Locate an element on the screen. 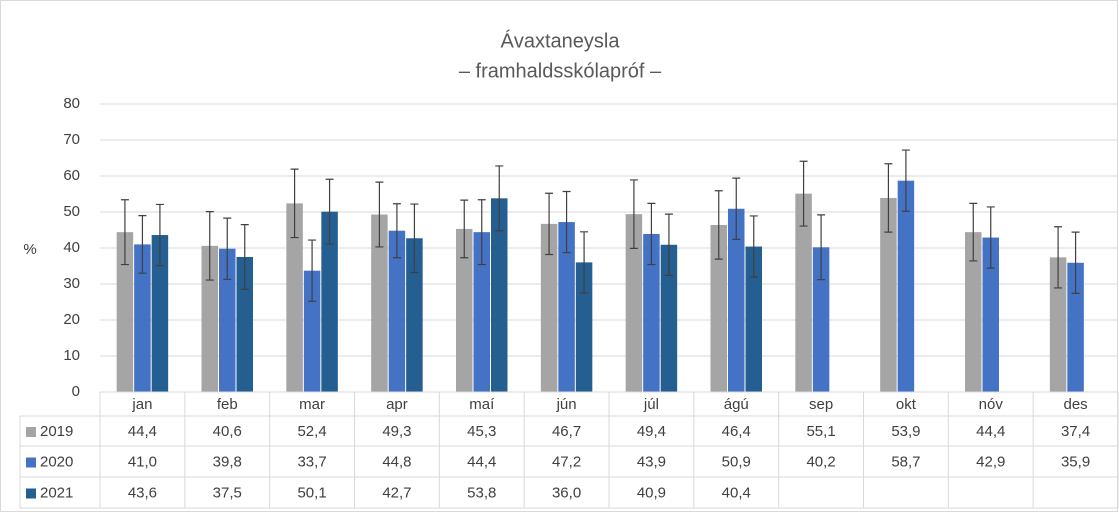 This screenshot has height=518, width=1119. y-tick-label: 60 is located at coordinates (71, 175).